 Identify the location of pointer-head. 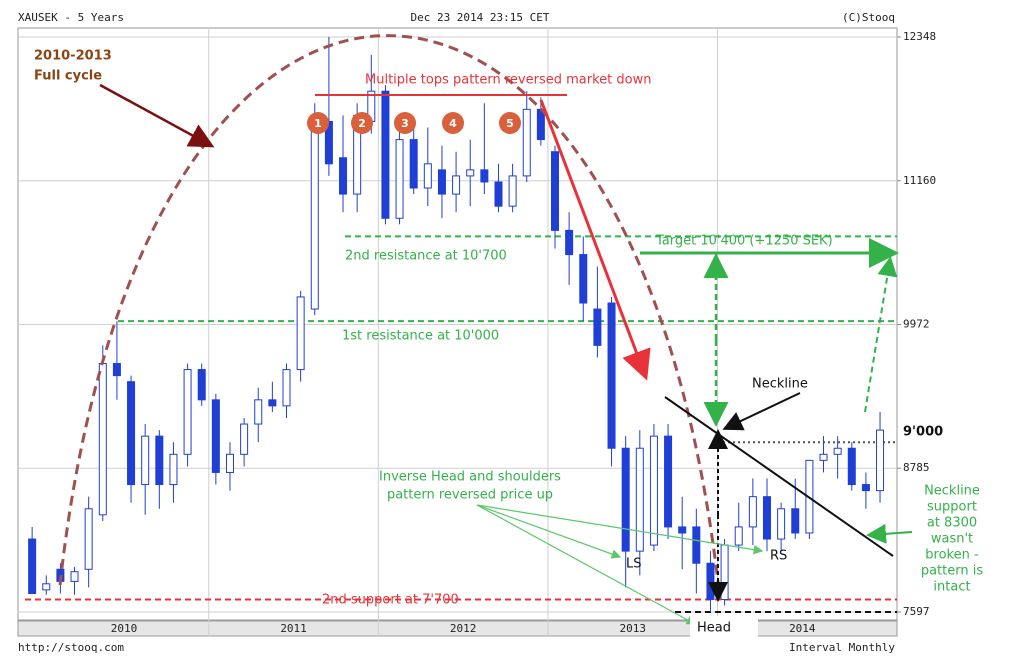
(586, 564).